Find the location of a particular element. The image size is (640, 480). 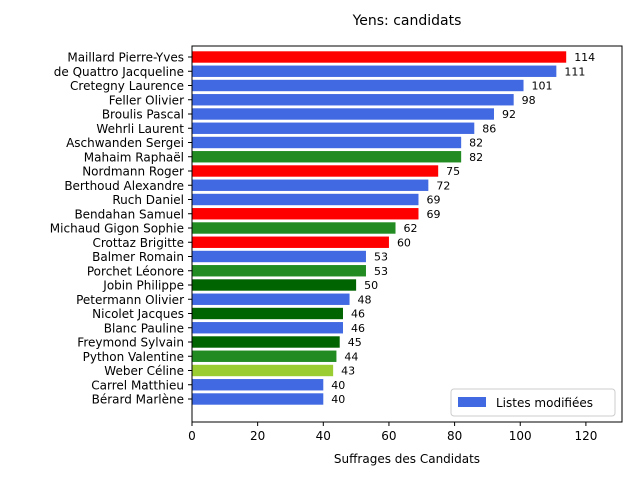

legend: Listes modifiées is located at coordinates (533, 402).